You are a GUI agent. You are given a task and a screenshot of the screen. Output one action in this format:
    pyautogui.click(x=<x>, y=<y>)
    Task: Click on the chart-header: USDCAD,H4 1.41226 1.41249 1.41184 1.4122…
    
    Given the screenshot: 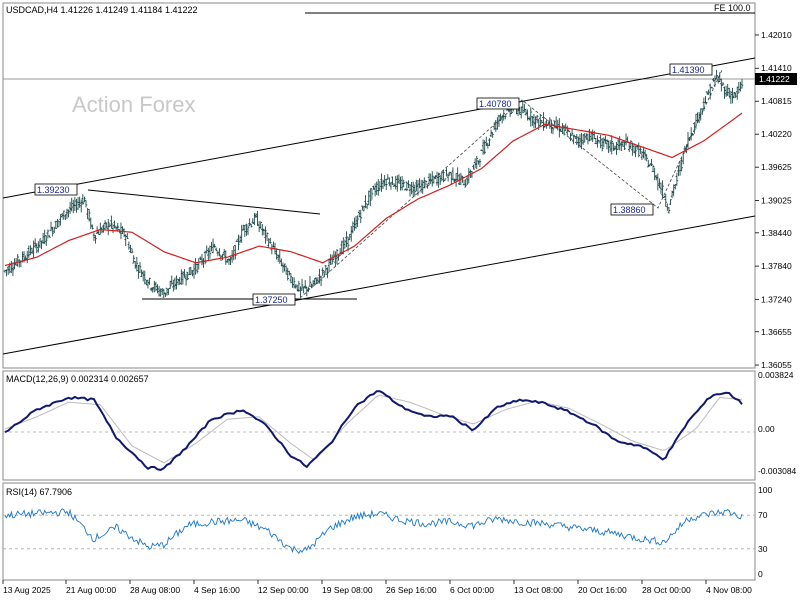 What is the action you would take?
    pyautogui.click(x=101, y=10)
    